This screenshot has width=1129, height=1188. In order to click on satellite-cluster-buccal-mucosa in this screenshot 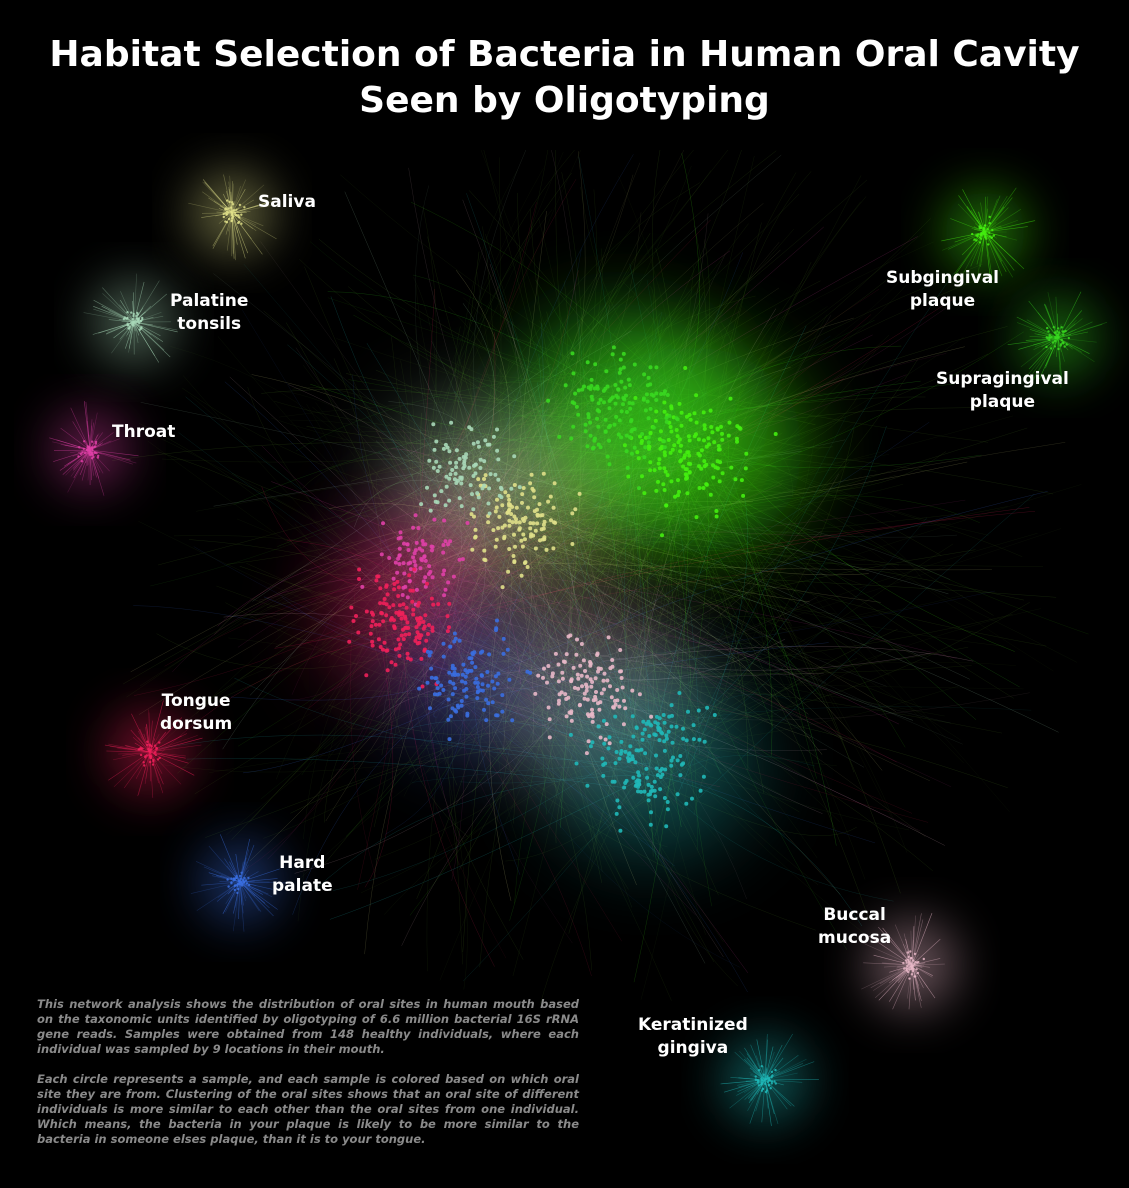, I will do `click(908, 961)`.